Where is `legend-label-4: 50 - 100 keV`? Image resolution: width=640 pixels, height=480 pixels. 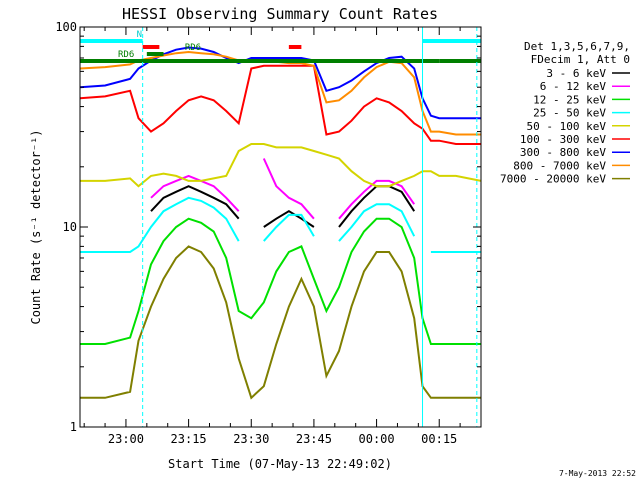
legend-label-4: 50 - 100 keV is located at coordinates (567, 126).